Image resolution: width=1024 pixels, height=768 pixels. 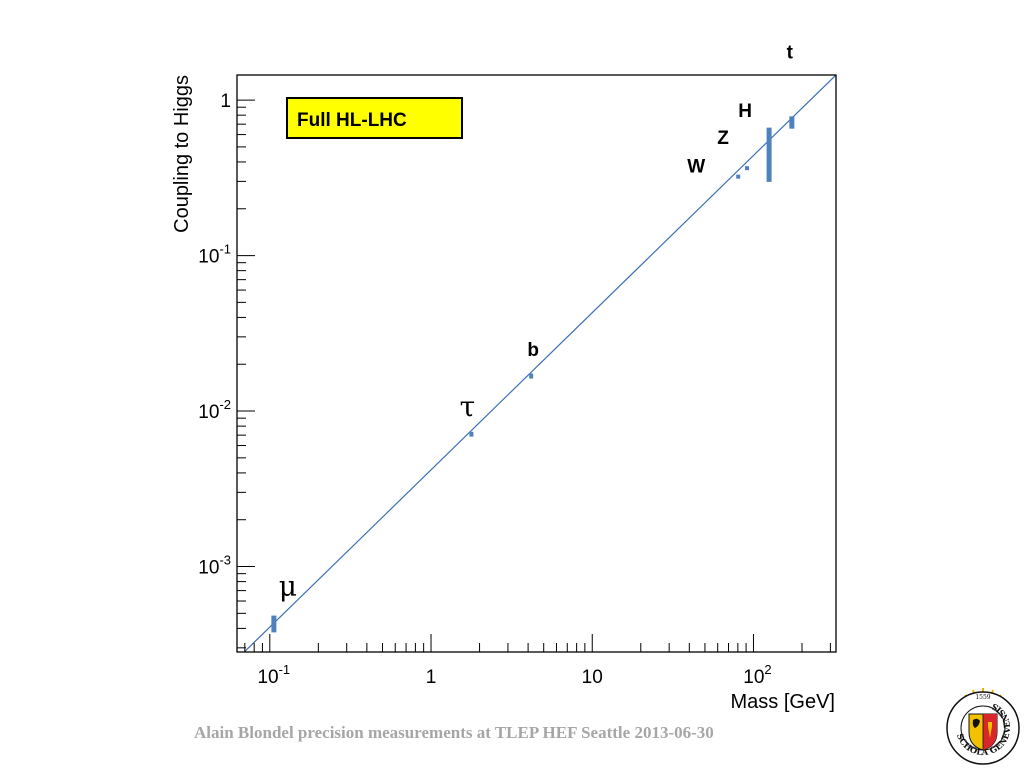 What do you see at coordinates (738, 176) in the screenshot?
I see `data-point-W` at bounding box center [738, 176].